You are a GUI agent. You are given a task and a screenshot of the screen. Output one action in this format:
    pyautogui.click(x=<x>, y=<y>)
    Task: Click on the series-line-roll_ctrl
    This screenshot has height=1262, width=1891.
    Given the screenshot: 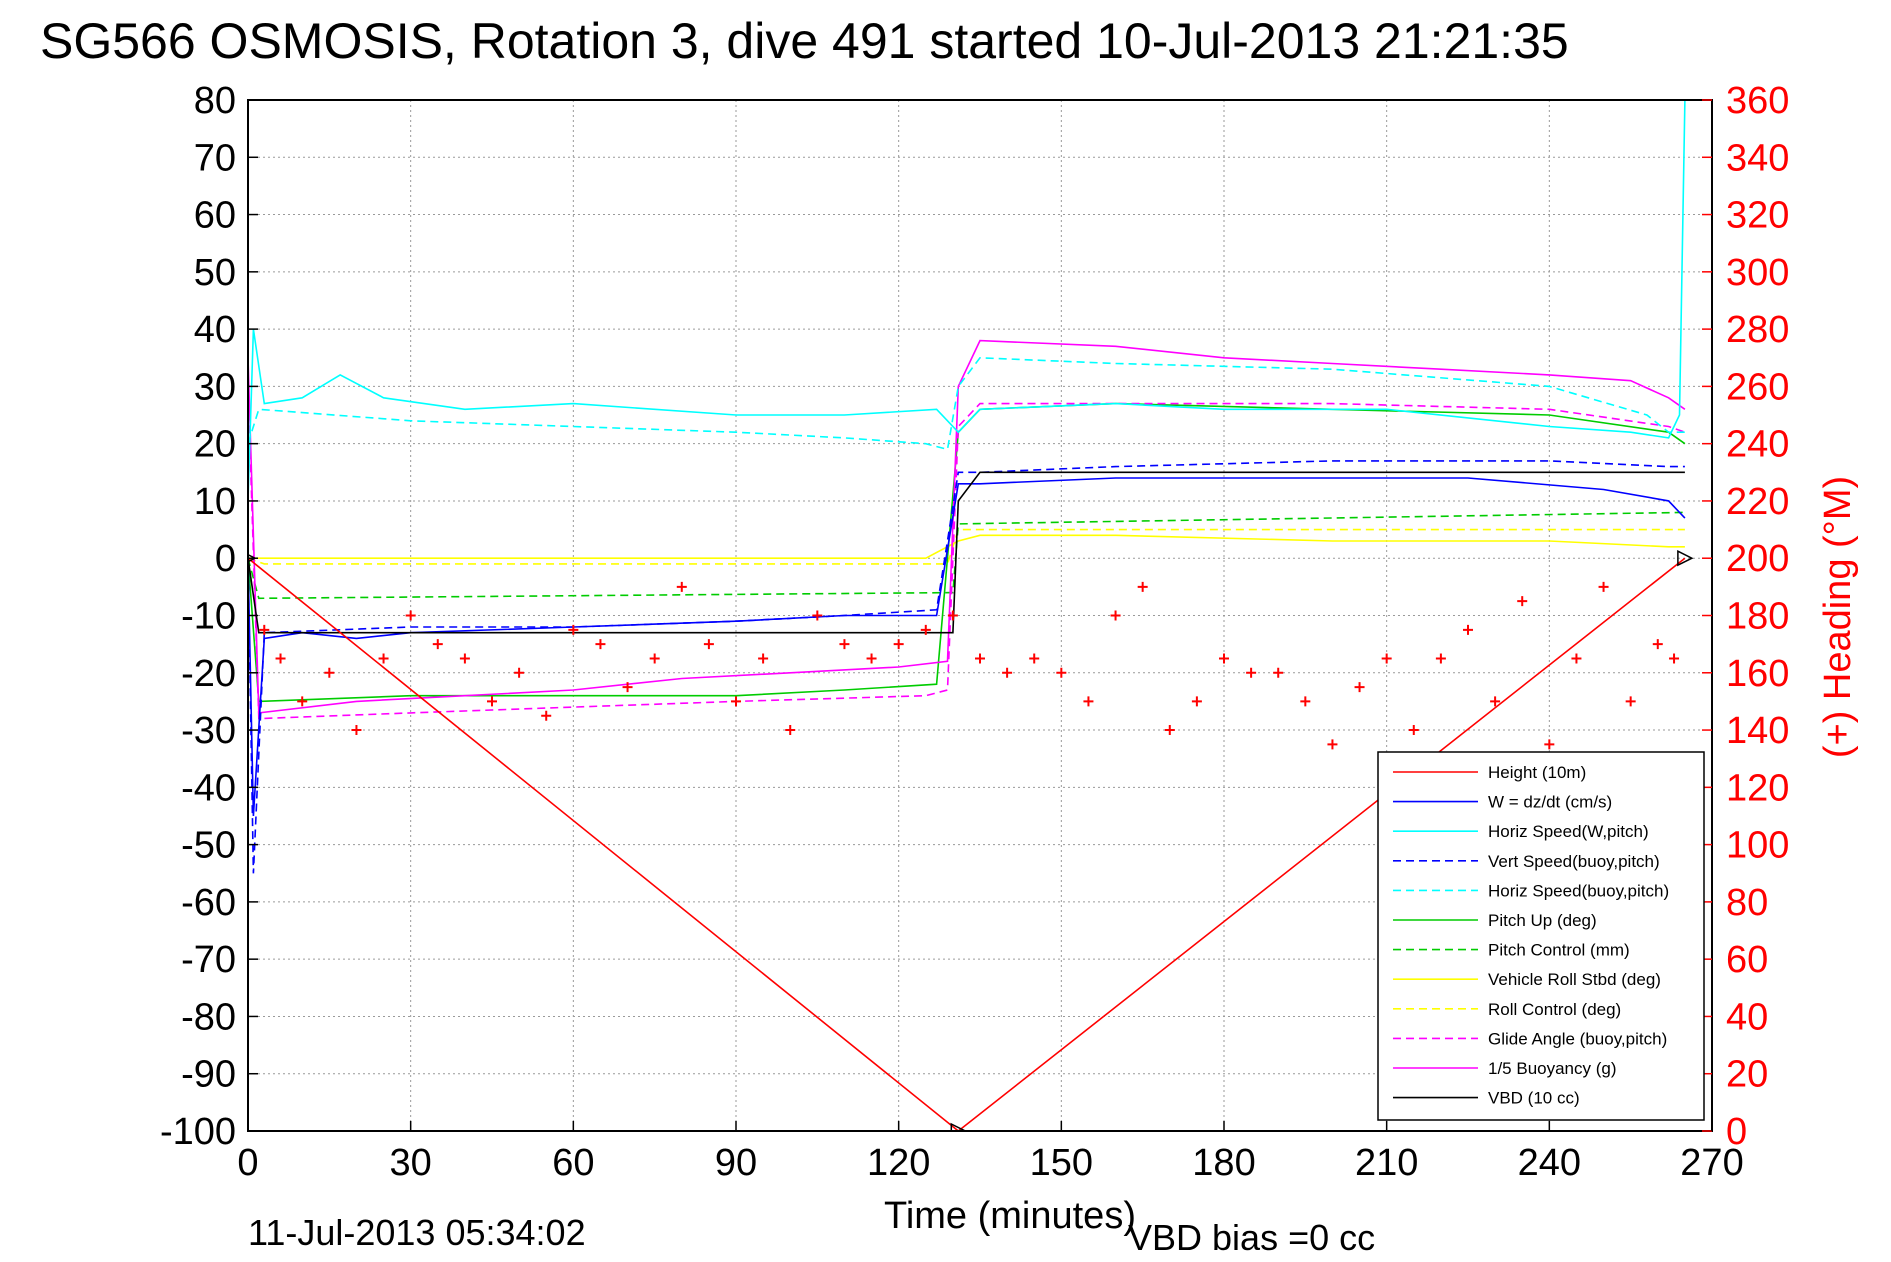 What is the action you would take?
    pyautogui.click(x=966, y=546)
    